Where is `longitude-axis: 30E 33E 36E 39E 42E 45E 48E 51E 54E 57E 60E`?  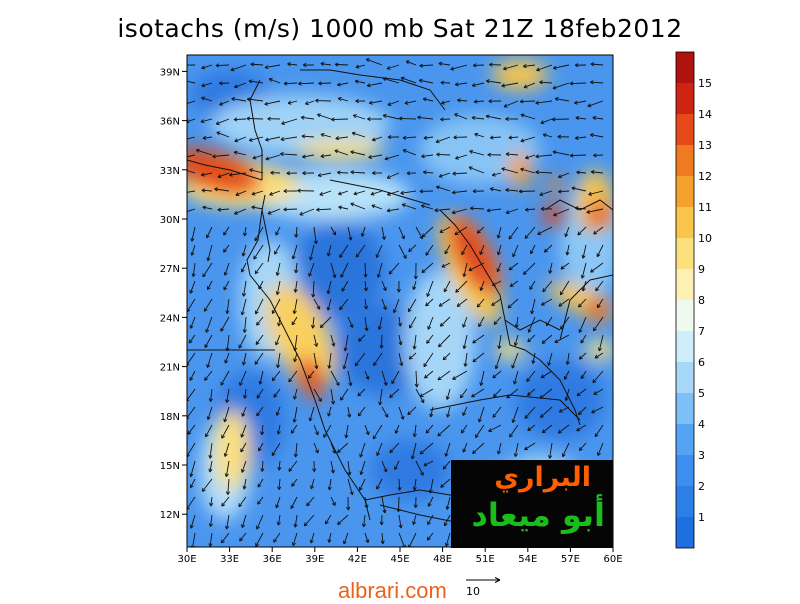 longitude-axis: 30E 33E 36E 39E 42E 45E 48E 51E 54E 57E 60E is located at coordinates (399, 556).